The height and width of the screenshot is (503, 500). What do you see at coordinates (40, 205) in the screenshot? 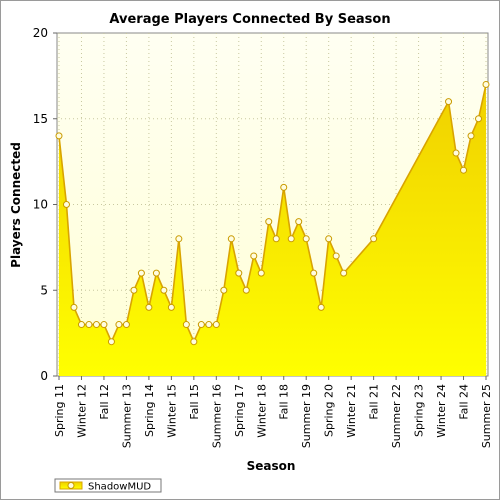
I see `y-tick-label: 10` at bounding box center [40, 205].